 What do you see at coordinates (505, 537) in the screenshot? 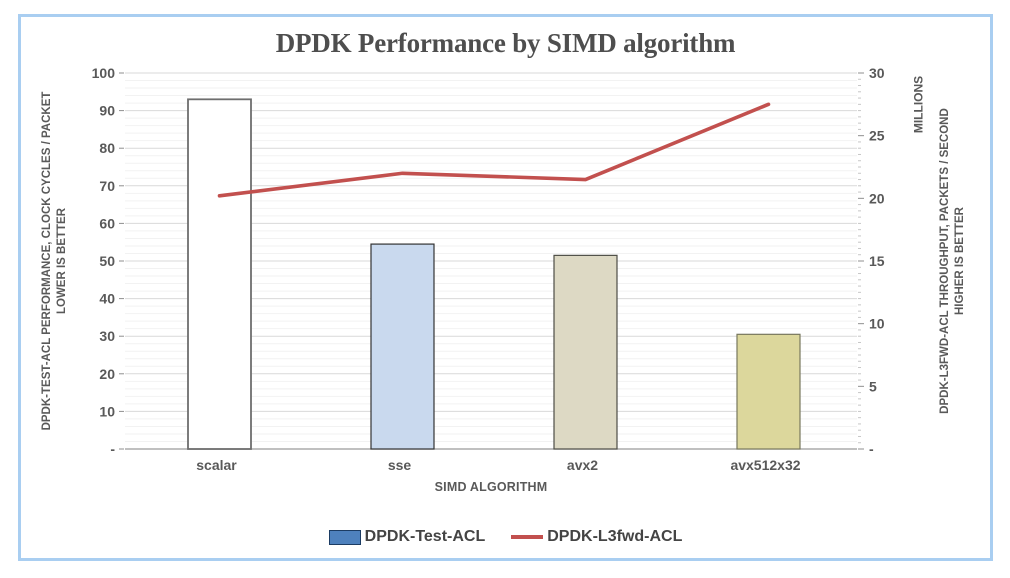
I see `legend: DPDK-Test-ACL DPDK-L3fwd-ACL` at bounding box center [505, 537].